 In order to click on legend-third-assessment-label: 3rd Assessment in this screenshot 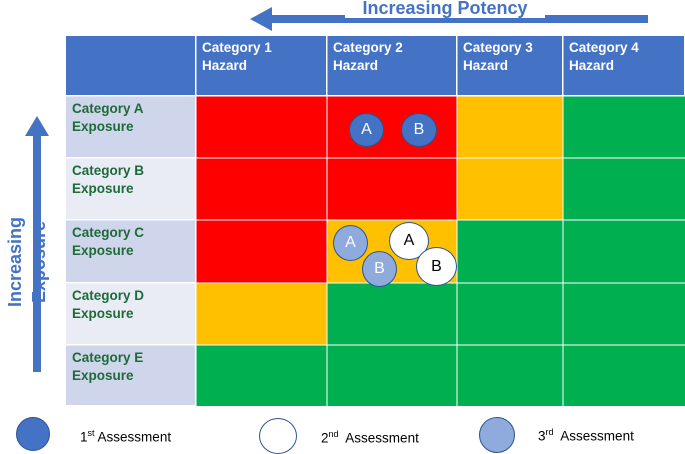, I will do `click(586, 435)`.